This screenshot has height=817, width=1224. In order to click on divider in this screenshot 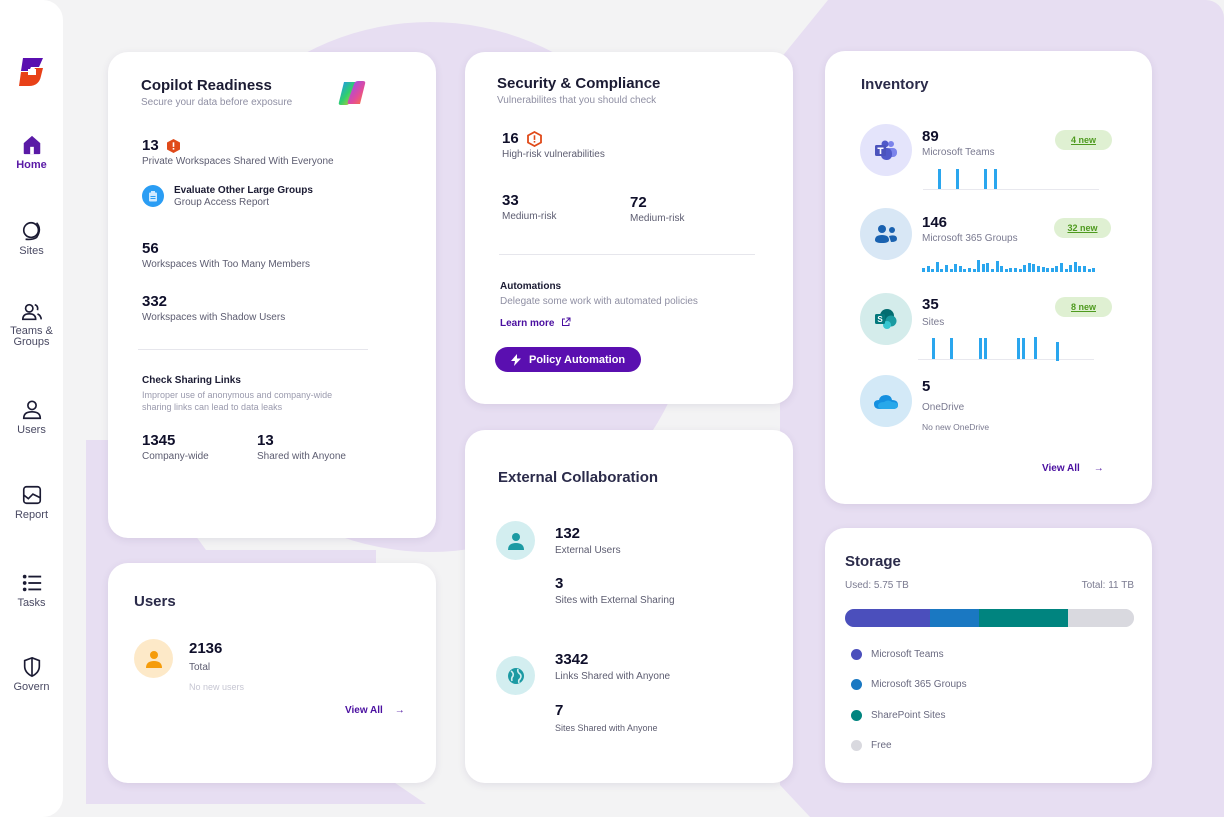, I will do `click(627, 254)`.